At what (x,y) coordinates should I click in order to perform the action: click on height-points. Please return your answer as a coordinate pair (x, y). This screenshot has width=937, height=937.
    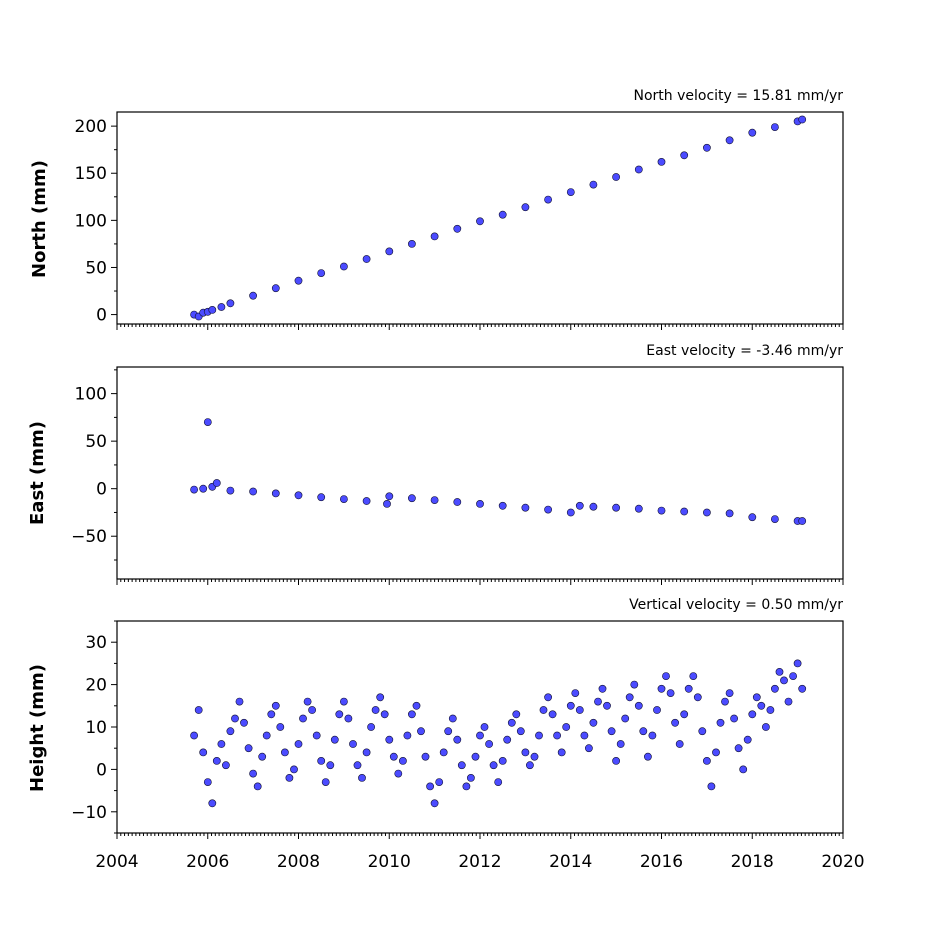
    Looking at the image, I should click on (498, 733).